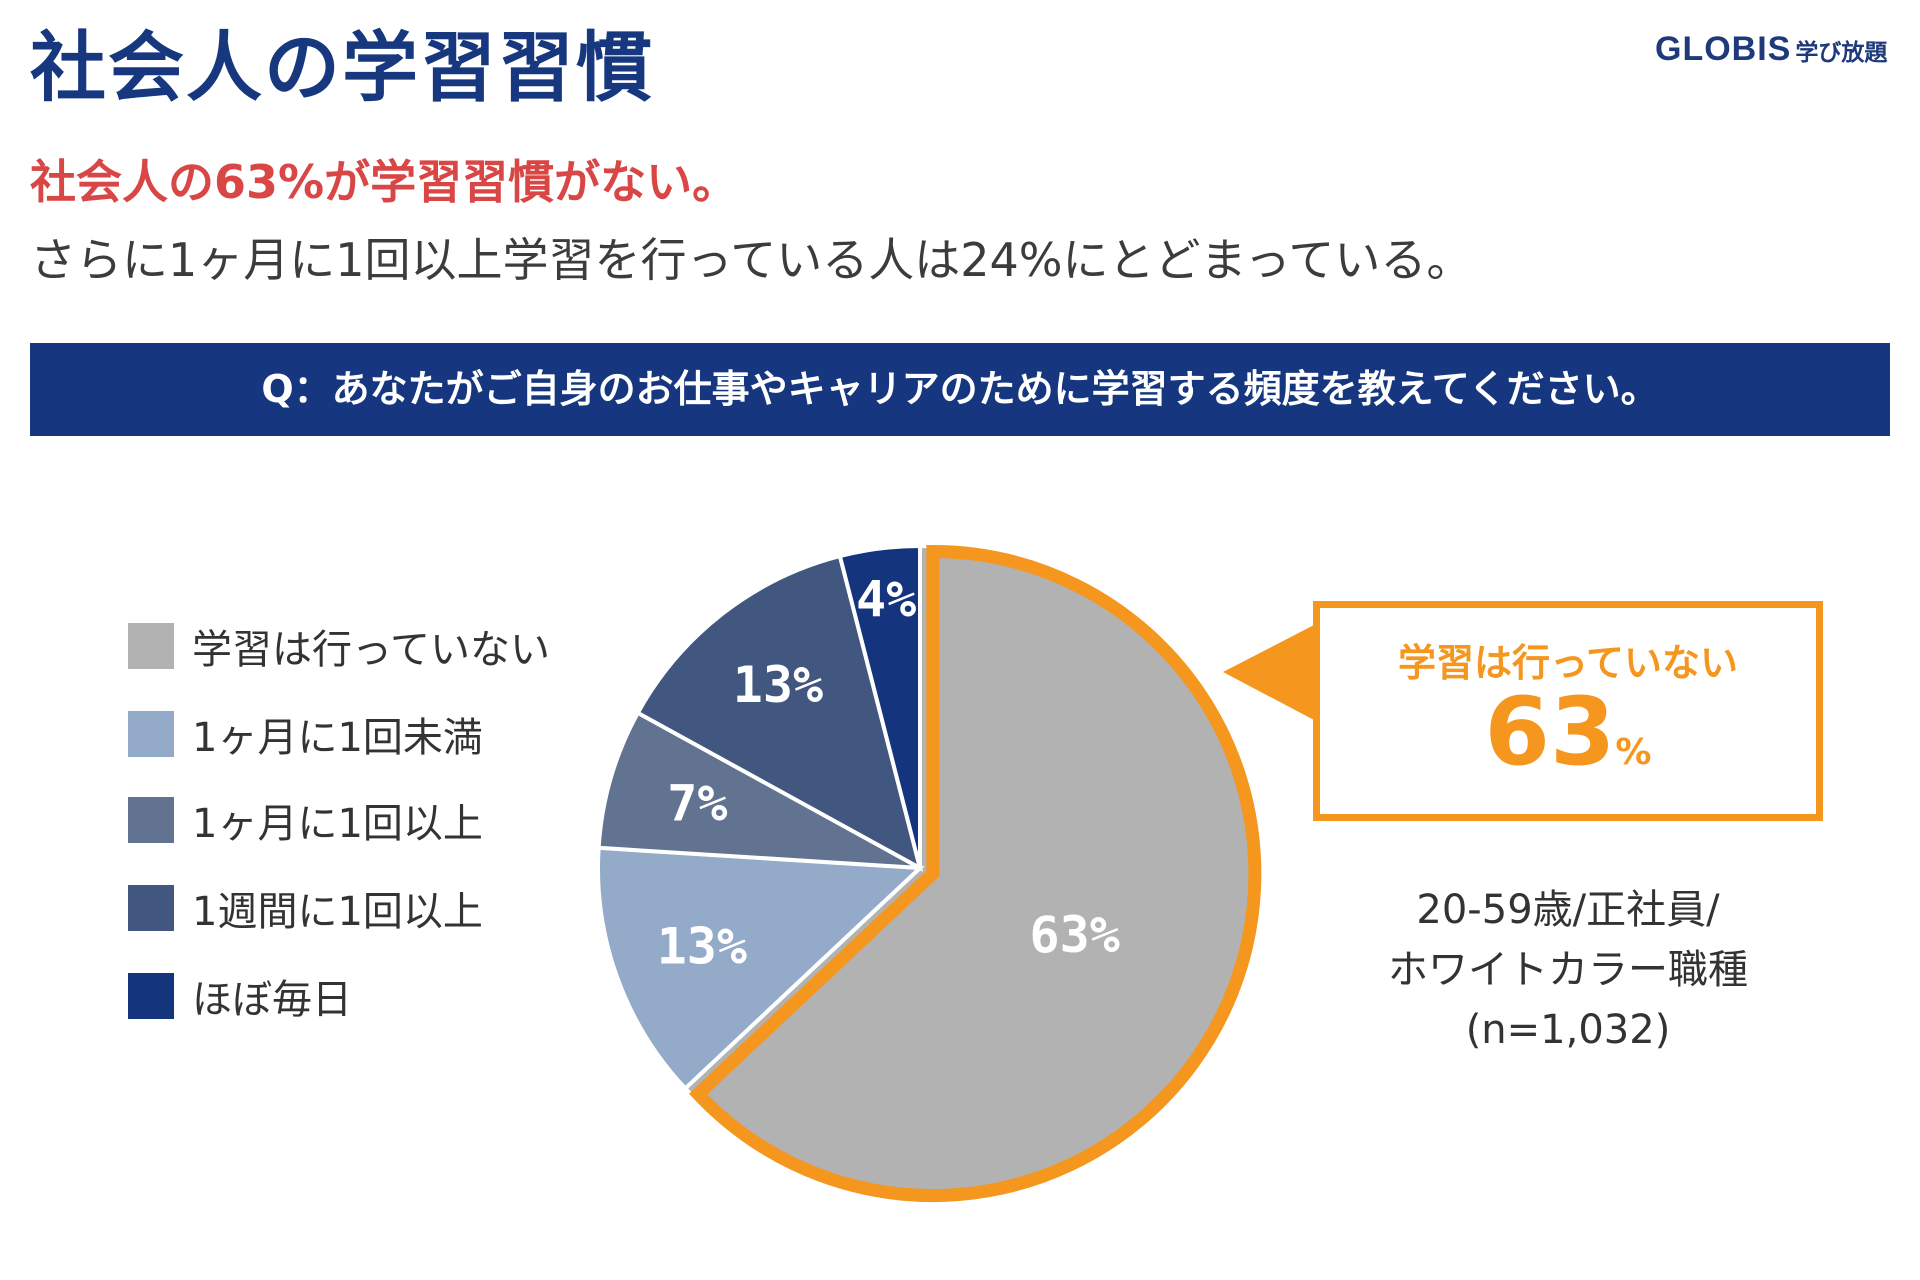 This screenshot has height=1280, width=1920. Describe the element at coordinates (1568, 910) in the screenshot. I see `note-line: 20-59歳/正社員/` at that location.